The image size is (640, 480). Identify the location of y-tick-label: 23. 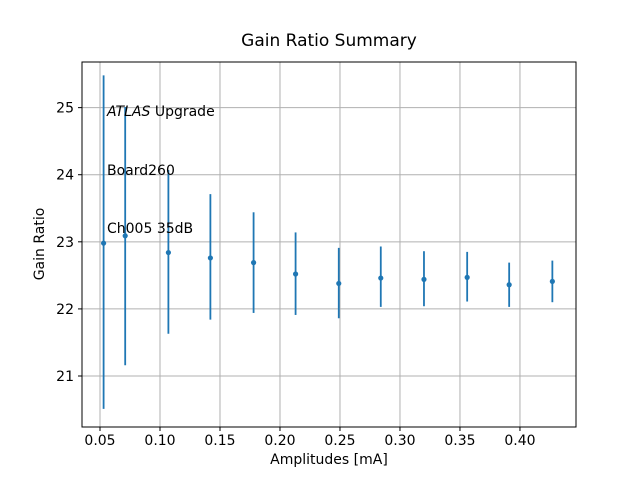
(65, 243).